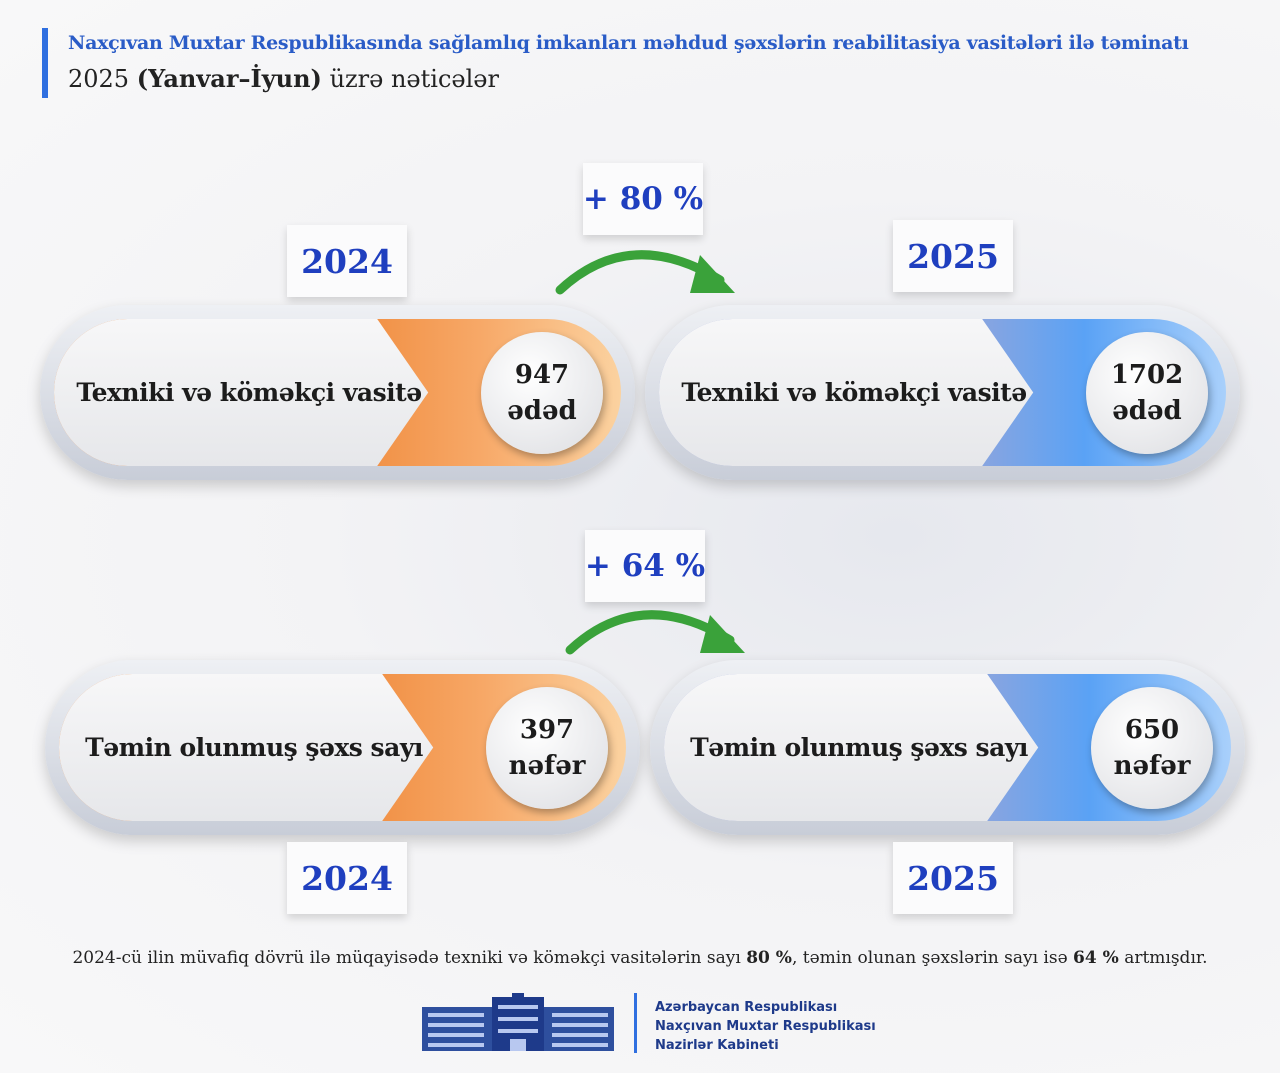  What do you see at coordinates (45, 63) in the screenshot?
I see `accent-bar` at bounding box center [45, 63].